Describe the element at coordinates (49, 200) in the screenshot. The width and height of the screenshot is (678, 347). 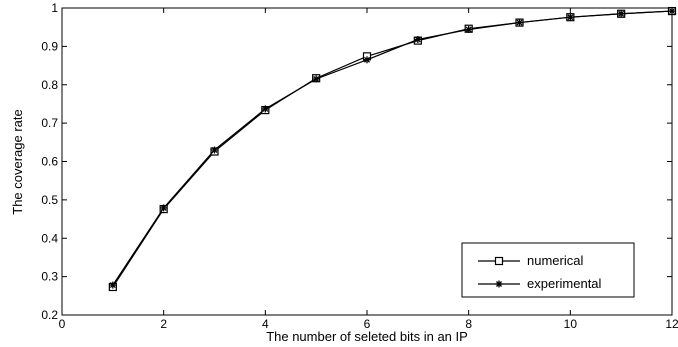
I see `y-tick-label: 0.5` at that location.